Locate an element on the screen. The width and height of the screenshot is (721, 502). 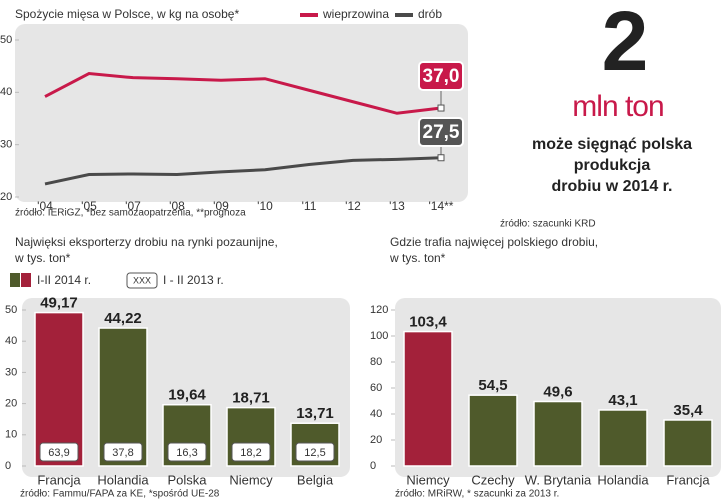
prev-value-label: 63,9 is located at coordinates (58, 453).